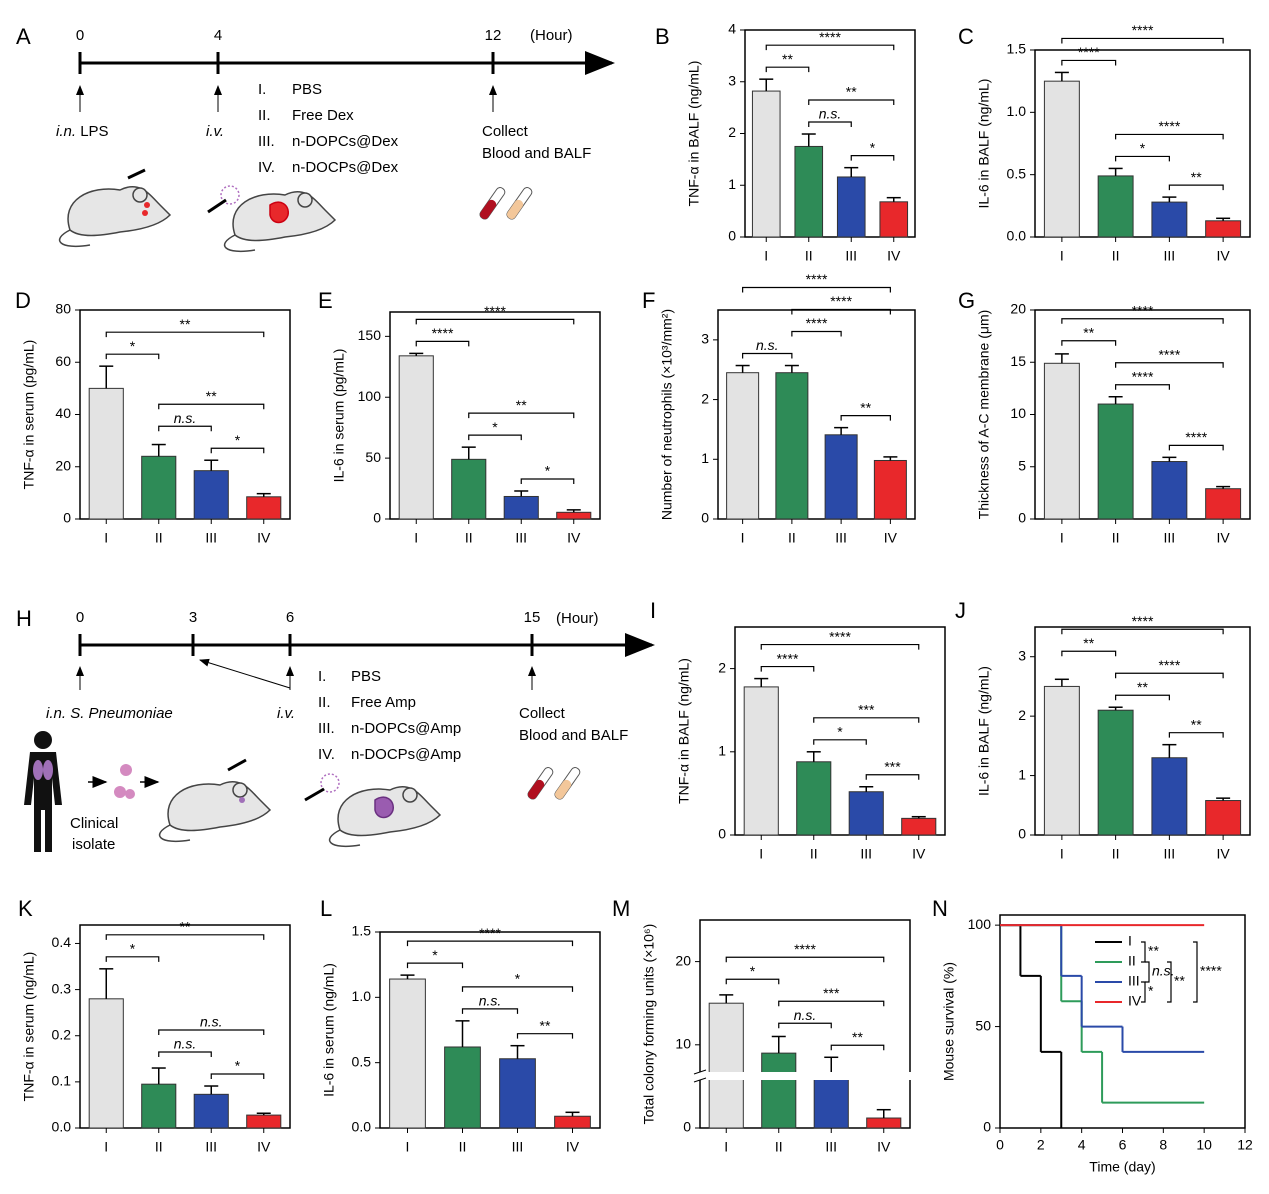 This screenshot has width=1269, height=1194. What do you see at coordinates (290, 617) in the screenshot?
I see `time-label: 6` at bounding box center [290, 617].